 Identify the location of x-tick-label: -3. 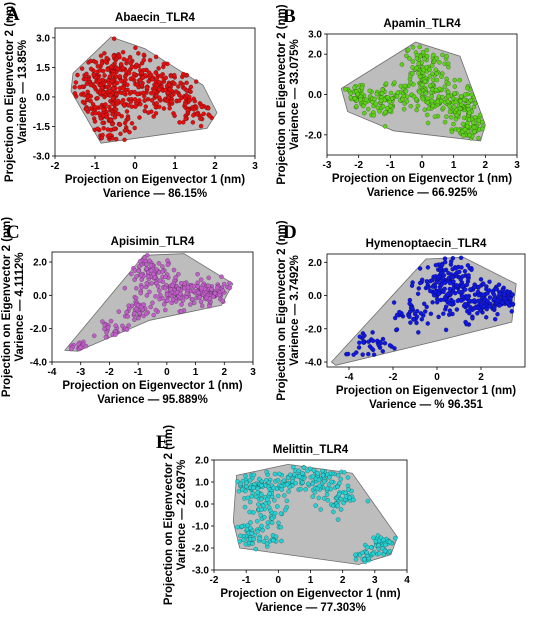
(80, 372).